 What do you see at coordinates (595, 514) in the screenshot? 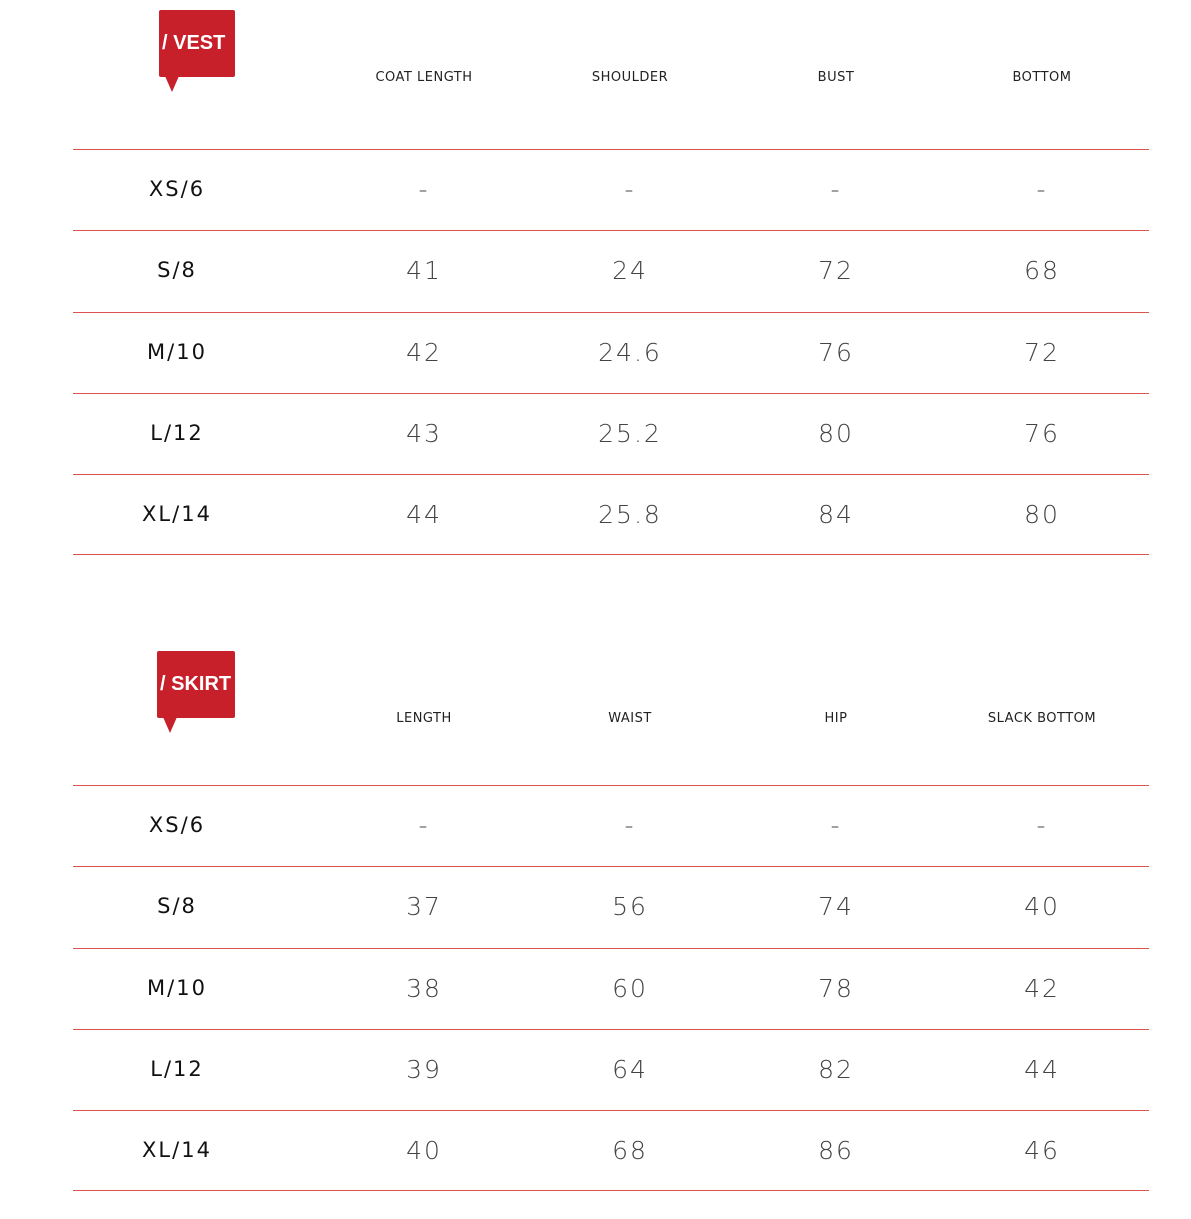
I see `table-row: XL/14 44 25.8 84 80` at bounding box center [595, 514].